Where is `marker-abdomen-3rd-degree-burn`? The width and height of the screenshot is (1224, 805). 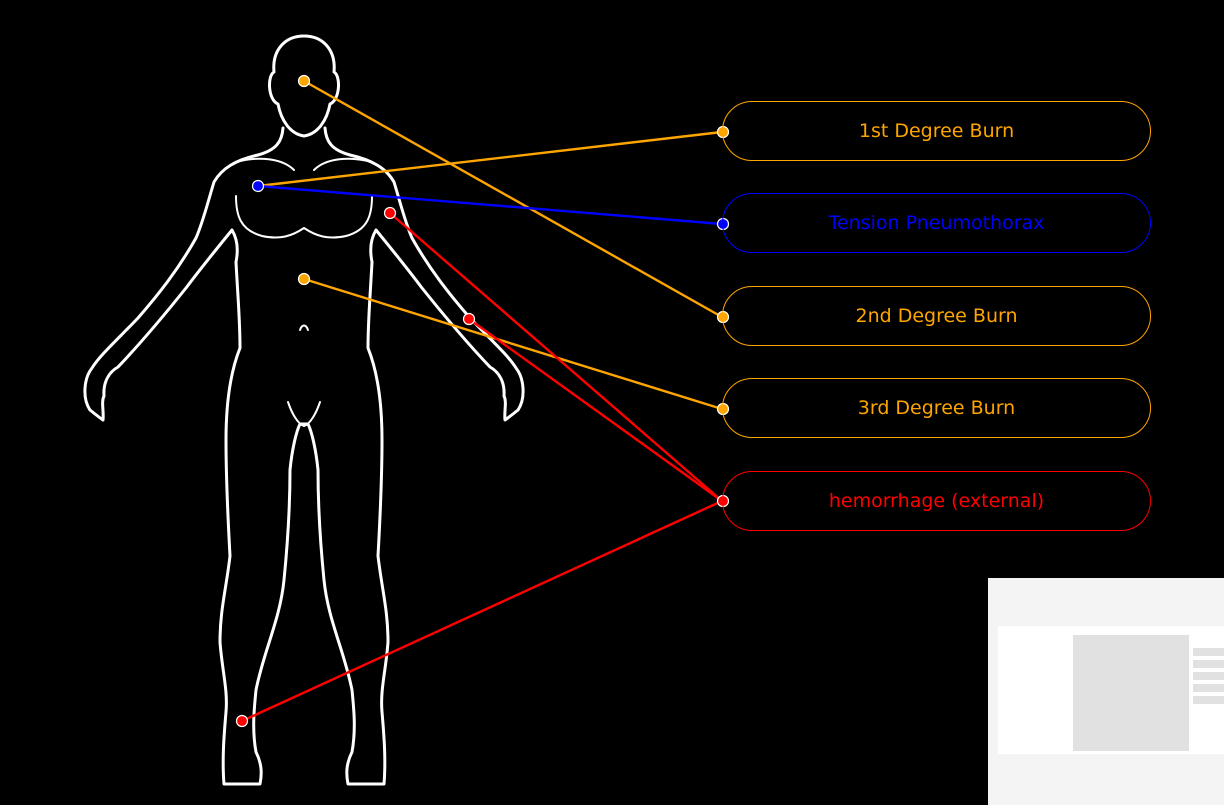
marker-abdomen-3rd-degree-burn is located at coordinates (304, 279).